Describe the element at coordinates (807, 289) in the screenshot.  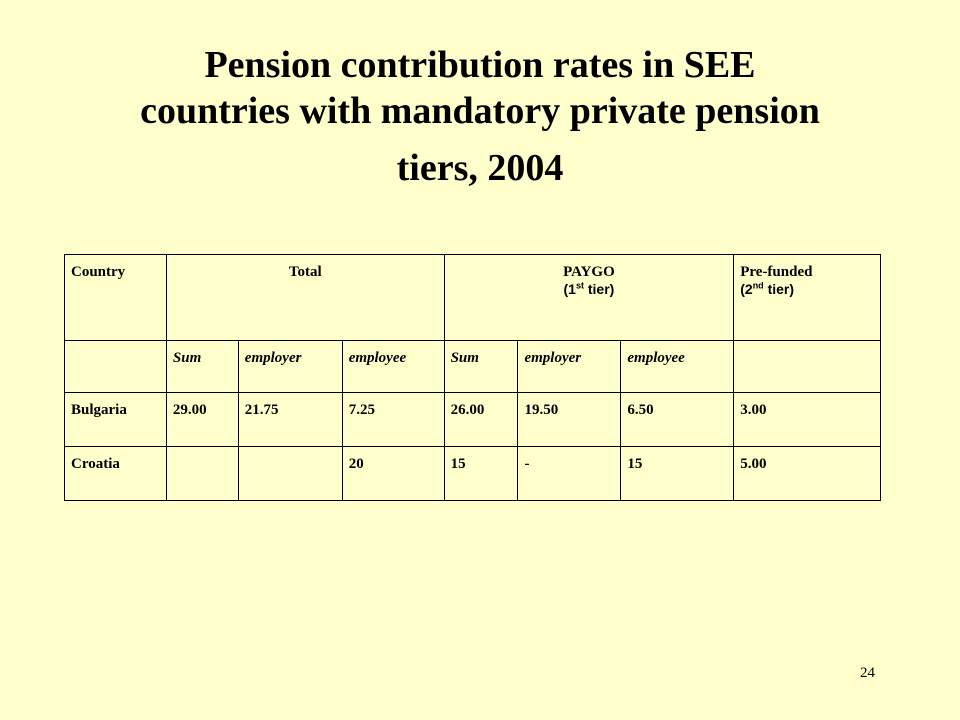
I see `header-prefunded-tier: (2nd tier)` at that location.